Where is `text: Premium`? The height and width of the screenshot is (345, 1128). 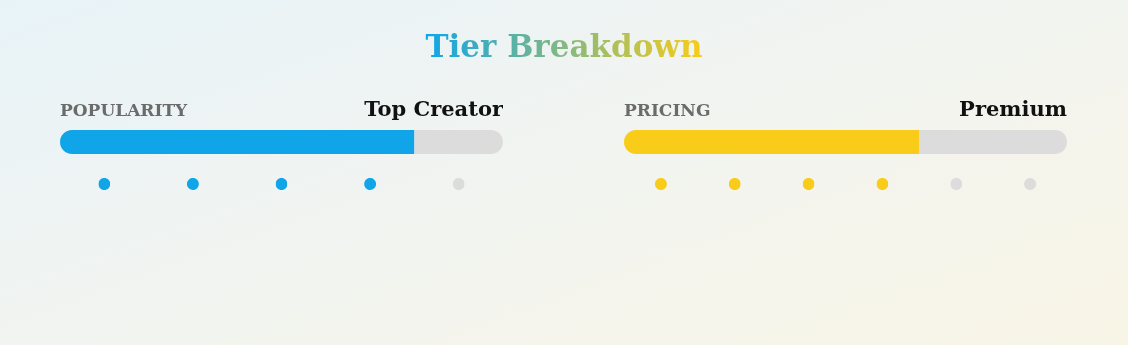 text: Premium is located at coordinates (1013, 108).